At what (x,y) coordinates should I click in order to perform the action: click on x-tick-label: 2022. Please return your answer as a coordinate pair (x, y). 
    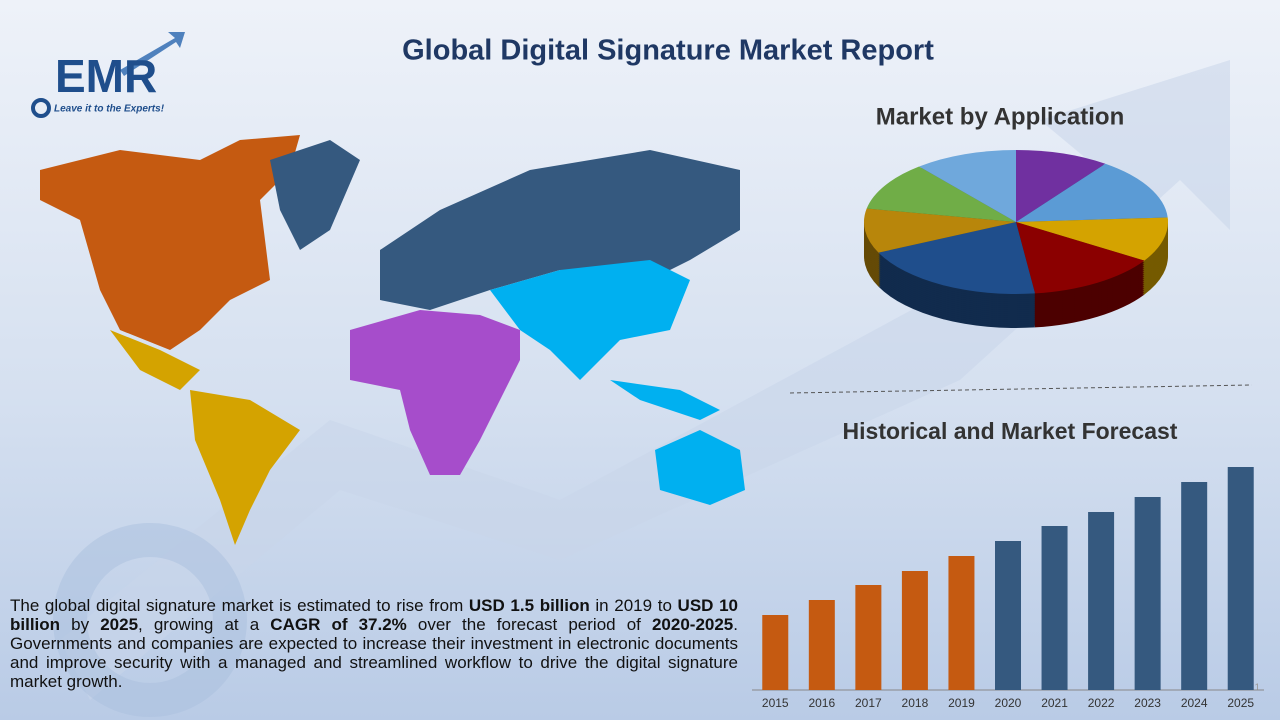
    Looking at the image, I should click on (1101, 703).